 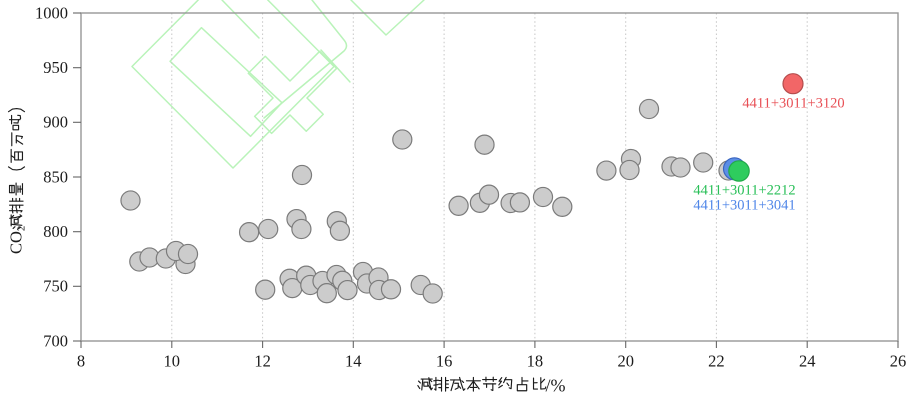 What do you see at coordinates (172, 361) in the screenshot?
I see `svg-text: 10` at bounding box center [172, 361].